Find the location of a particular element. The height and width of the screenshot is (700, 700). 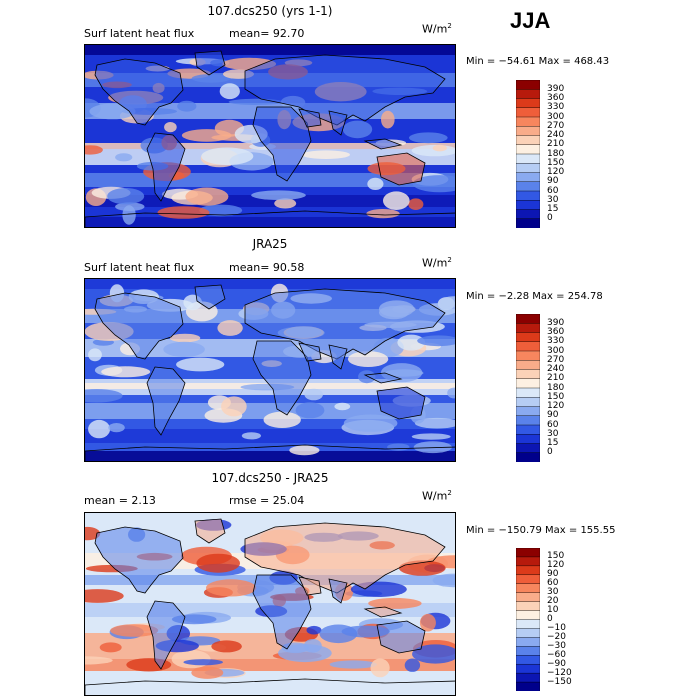

colorbar-tick-label: 300 is located at coordinates (556, 350).